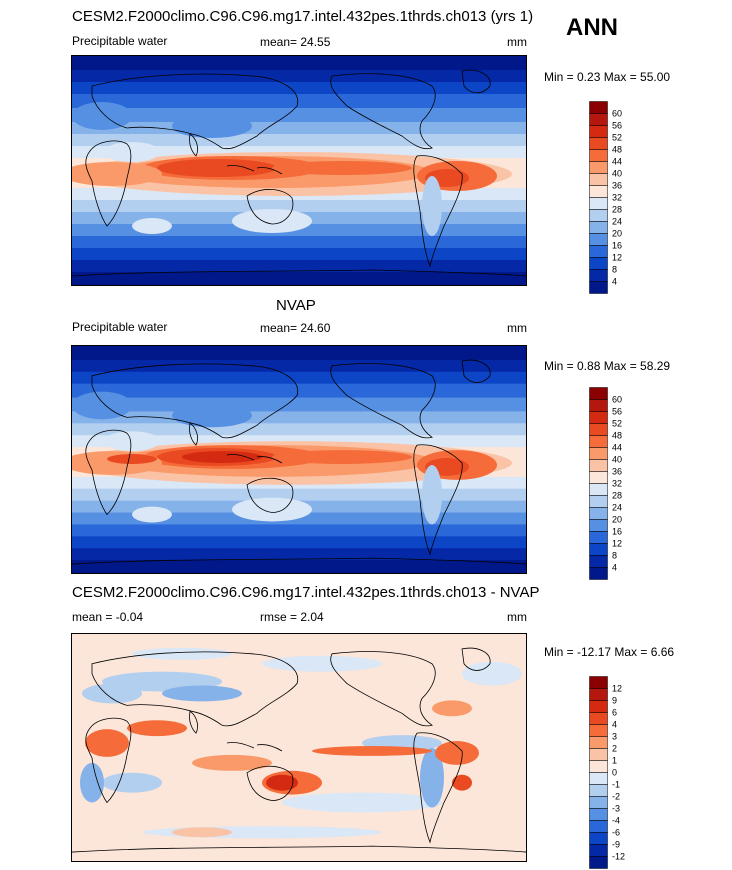  Describe the element at coordinates (616, 797) in the screenshot. I see `colorbar-tick-label: -2` at that location.